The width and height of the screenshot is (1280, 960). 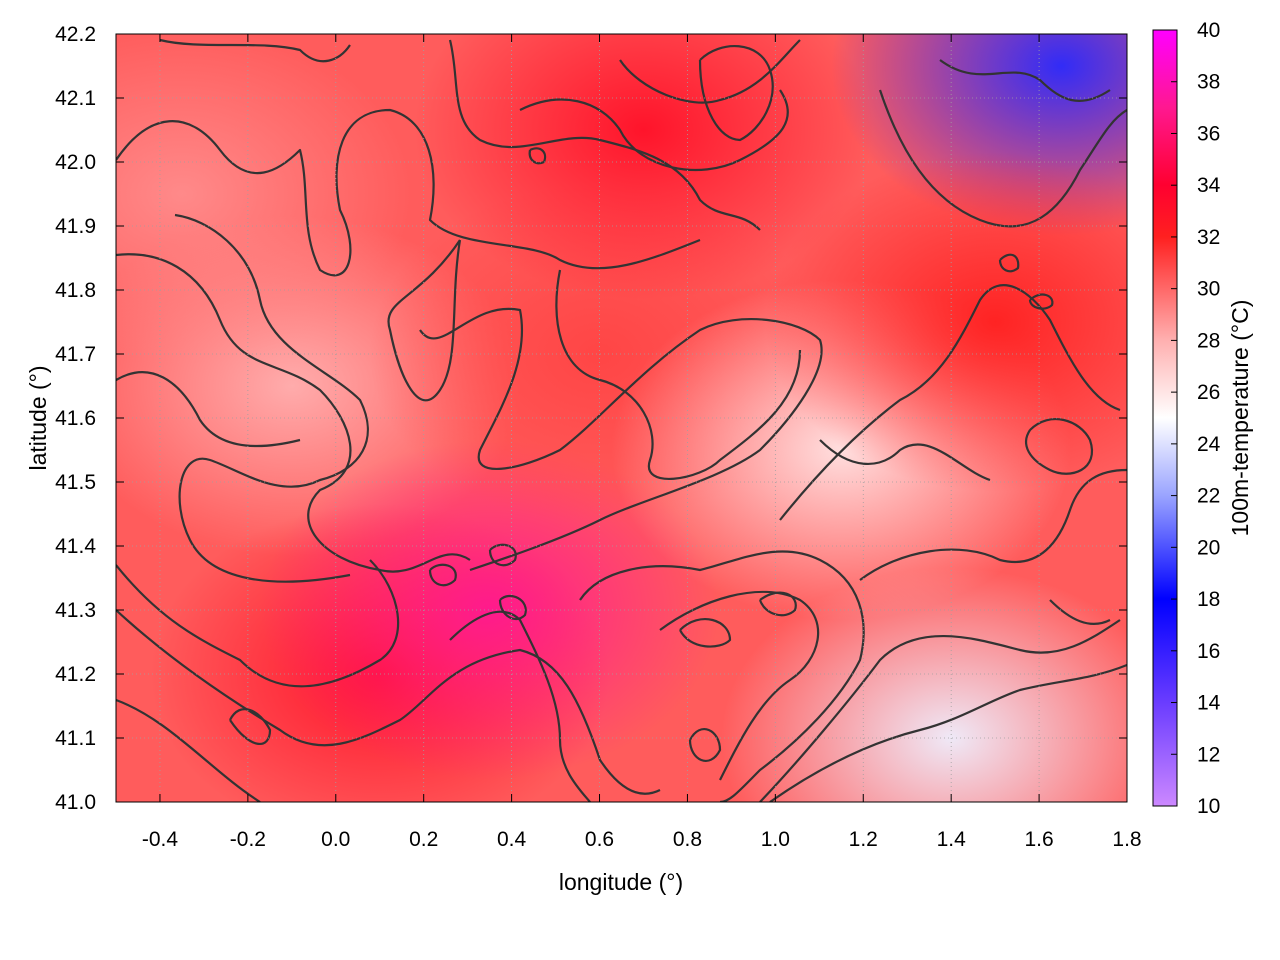 I want to click on x-tick-label: 0.4, so click(x=512, y=839).